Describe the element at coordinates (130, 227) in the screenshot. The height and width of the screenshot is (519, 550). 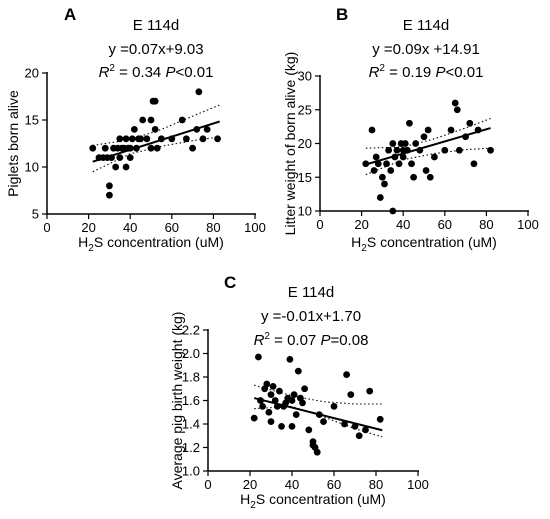
I see `x-tick-label: 40` at that location.